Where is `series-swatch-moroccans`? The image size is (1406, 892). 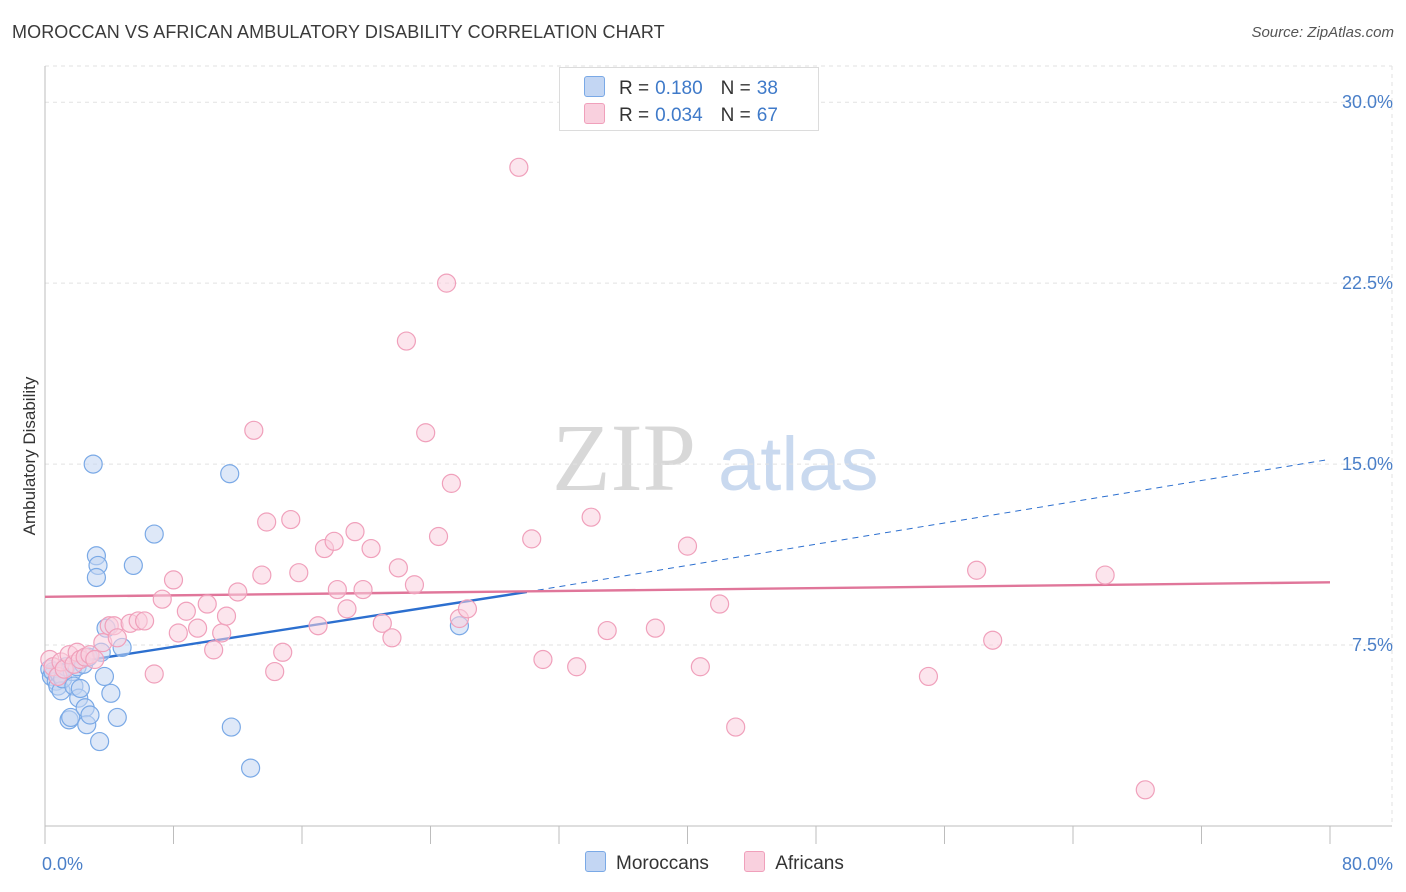
series-swatch-moroccans is located at coordinates (595, 861).